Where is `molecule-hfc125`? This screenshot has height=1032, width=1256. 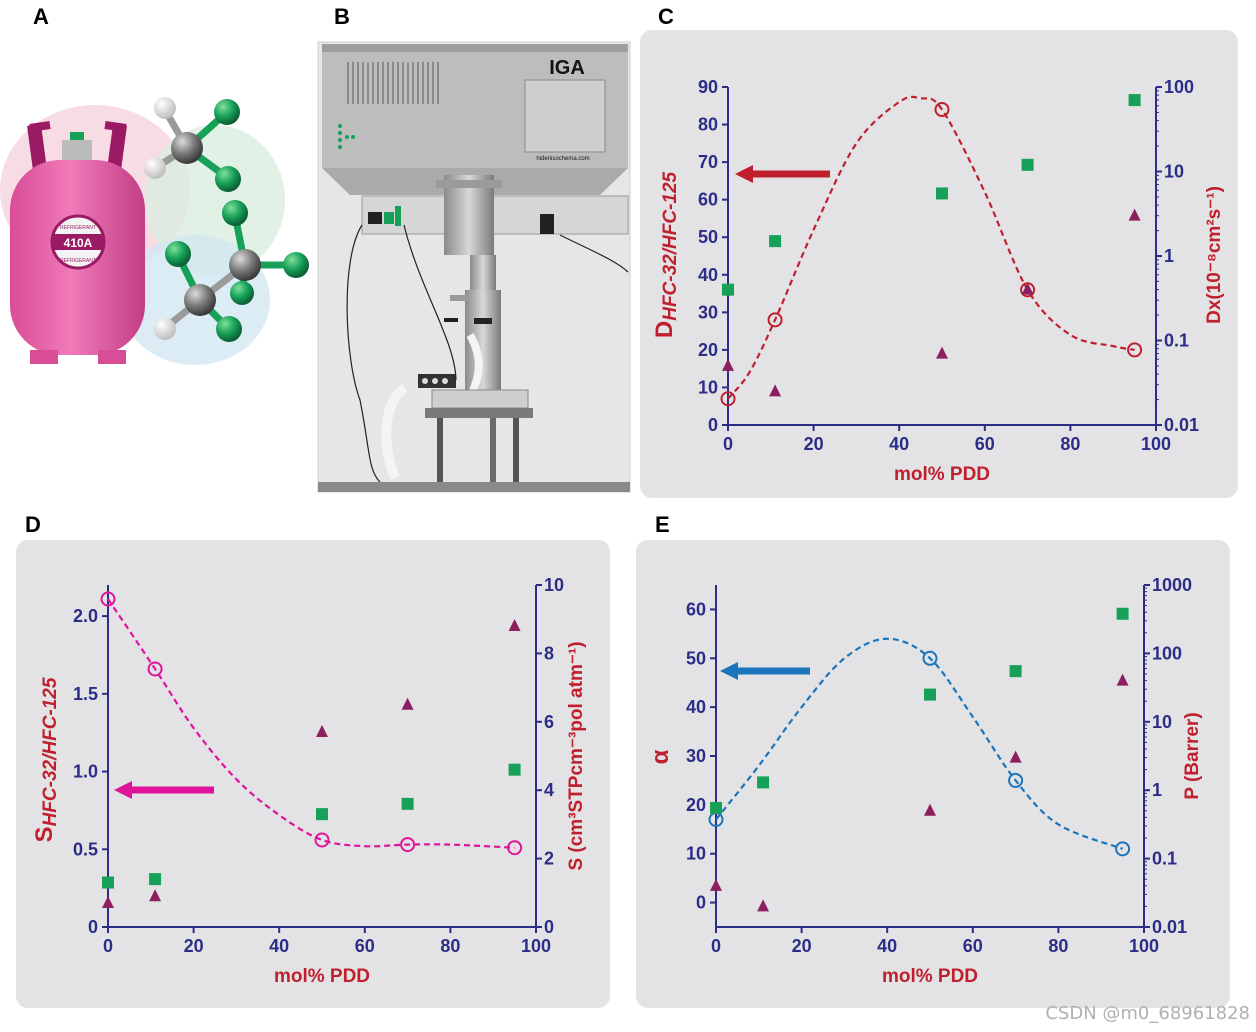 molecule-hfc125 is located at coordinates (231, 271).